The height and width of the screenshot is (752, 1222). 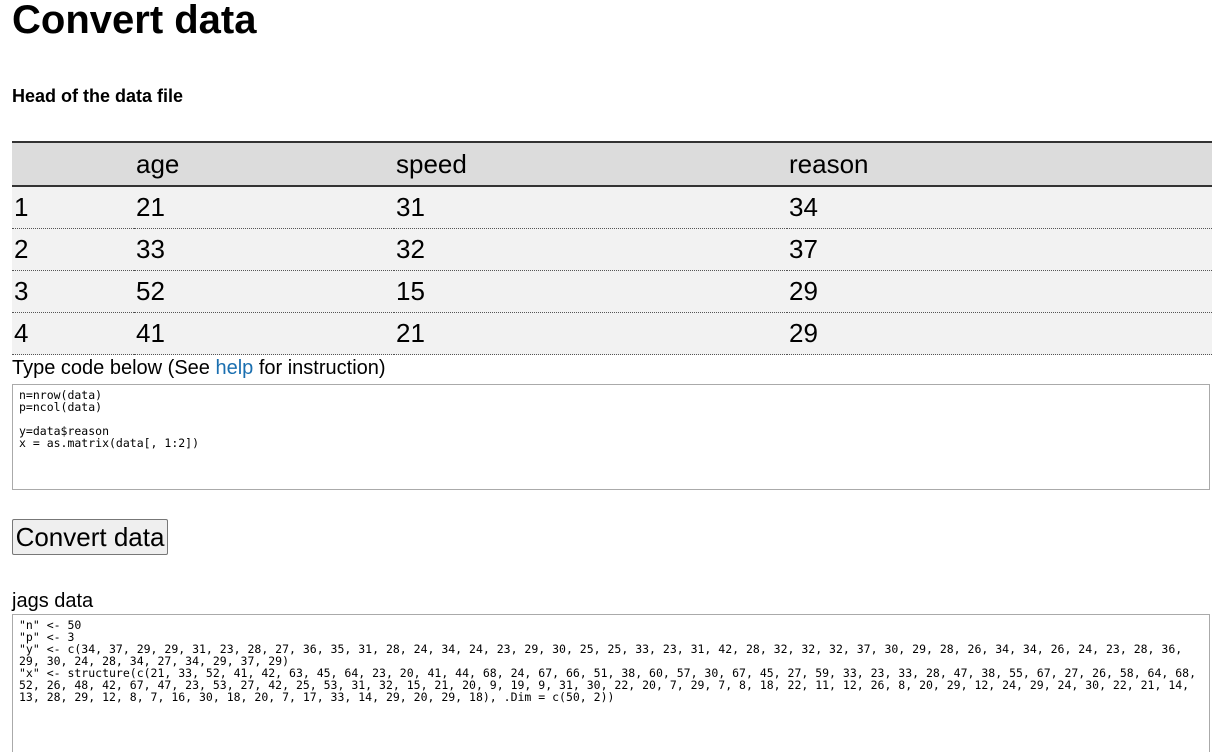 I want to click on table-row: 4 41 21 29, so click(x=612, y=333).